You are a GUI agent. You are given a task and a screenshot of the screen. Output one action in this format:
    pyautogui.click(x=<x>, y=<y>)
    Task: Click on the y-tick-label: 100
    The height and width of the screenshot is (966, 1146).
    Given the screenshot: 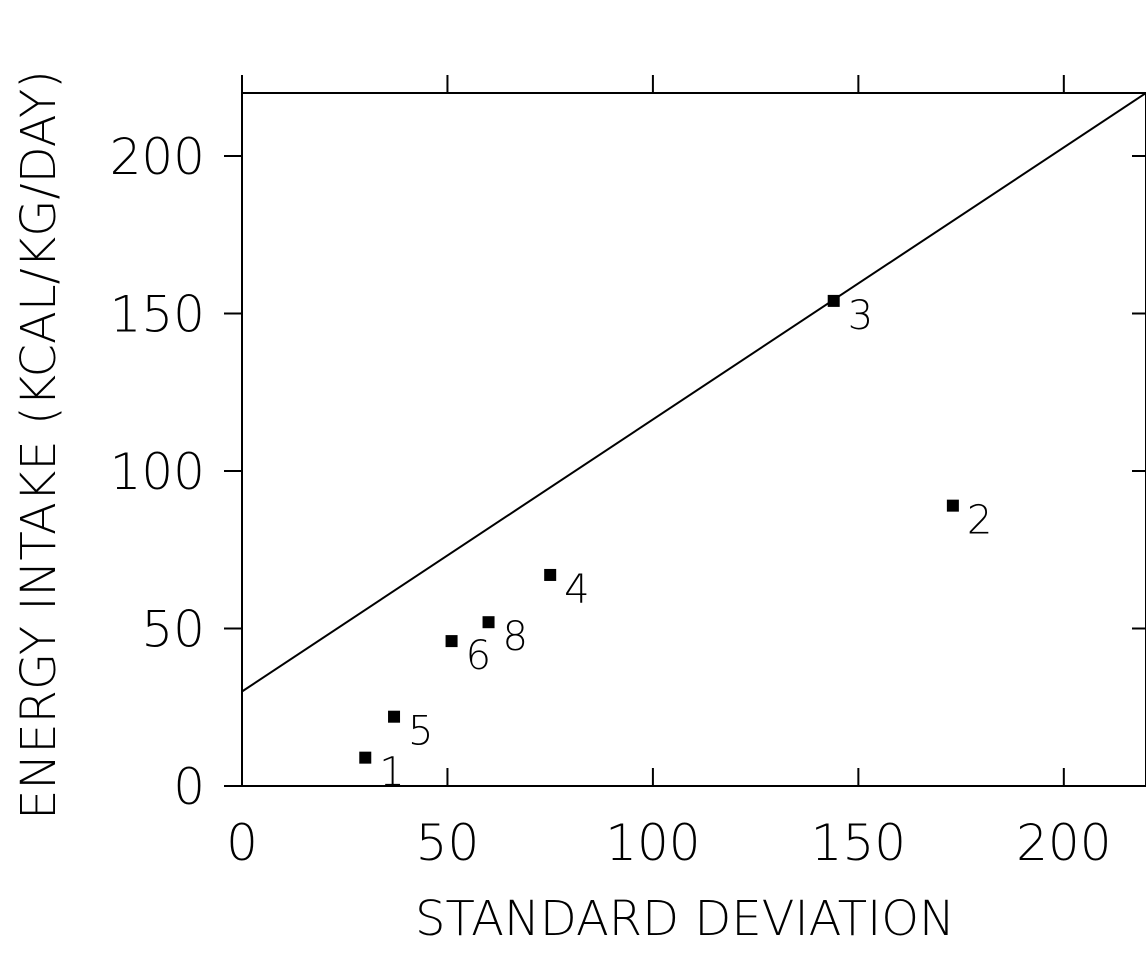 What is the action you would take?
    pyautogui.click(x=157, y=472)
    